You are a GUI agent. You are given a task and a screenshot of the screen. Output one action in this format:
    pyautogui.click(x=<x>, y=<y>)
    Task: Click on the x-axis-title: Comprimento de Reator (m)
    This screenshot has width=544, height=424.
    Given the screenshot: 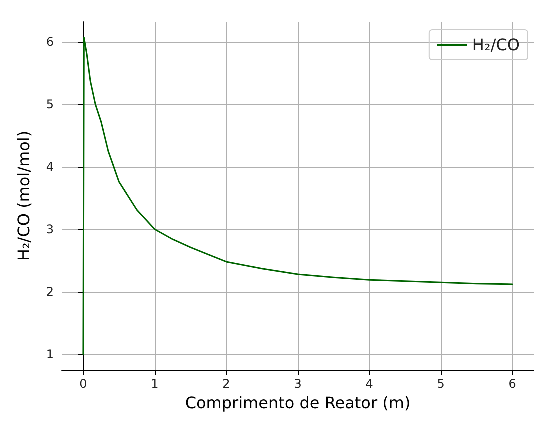 What is the action you would take?
    pyautogui.click(x=298, y=403)
    